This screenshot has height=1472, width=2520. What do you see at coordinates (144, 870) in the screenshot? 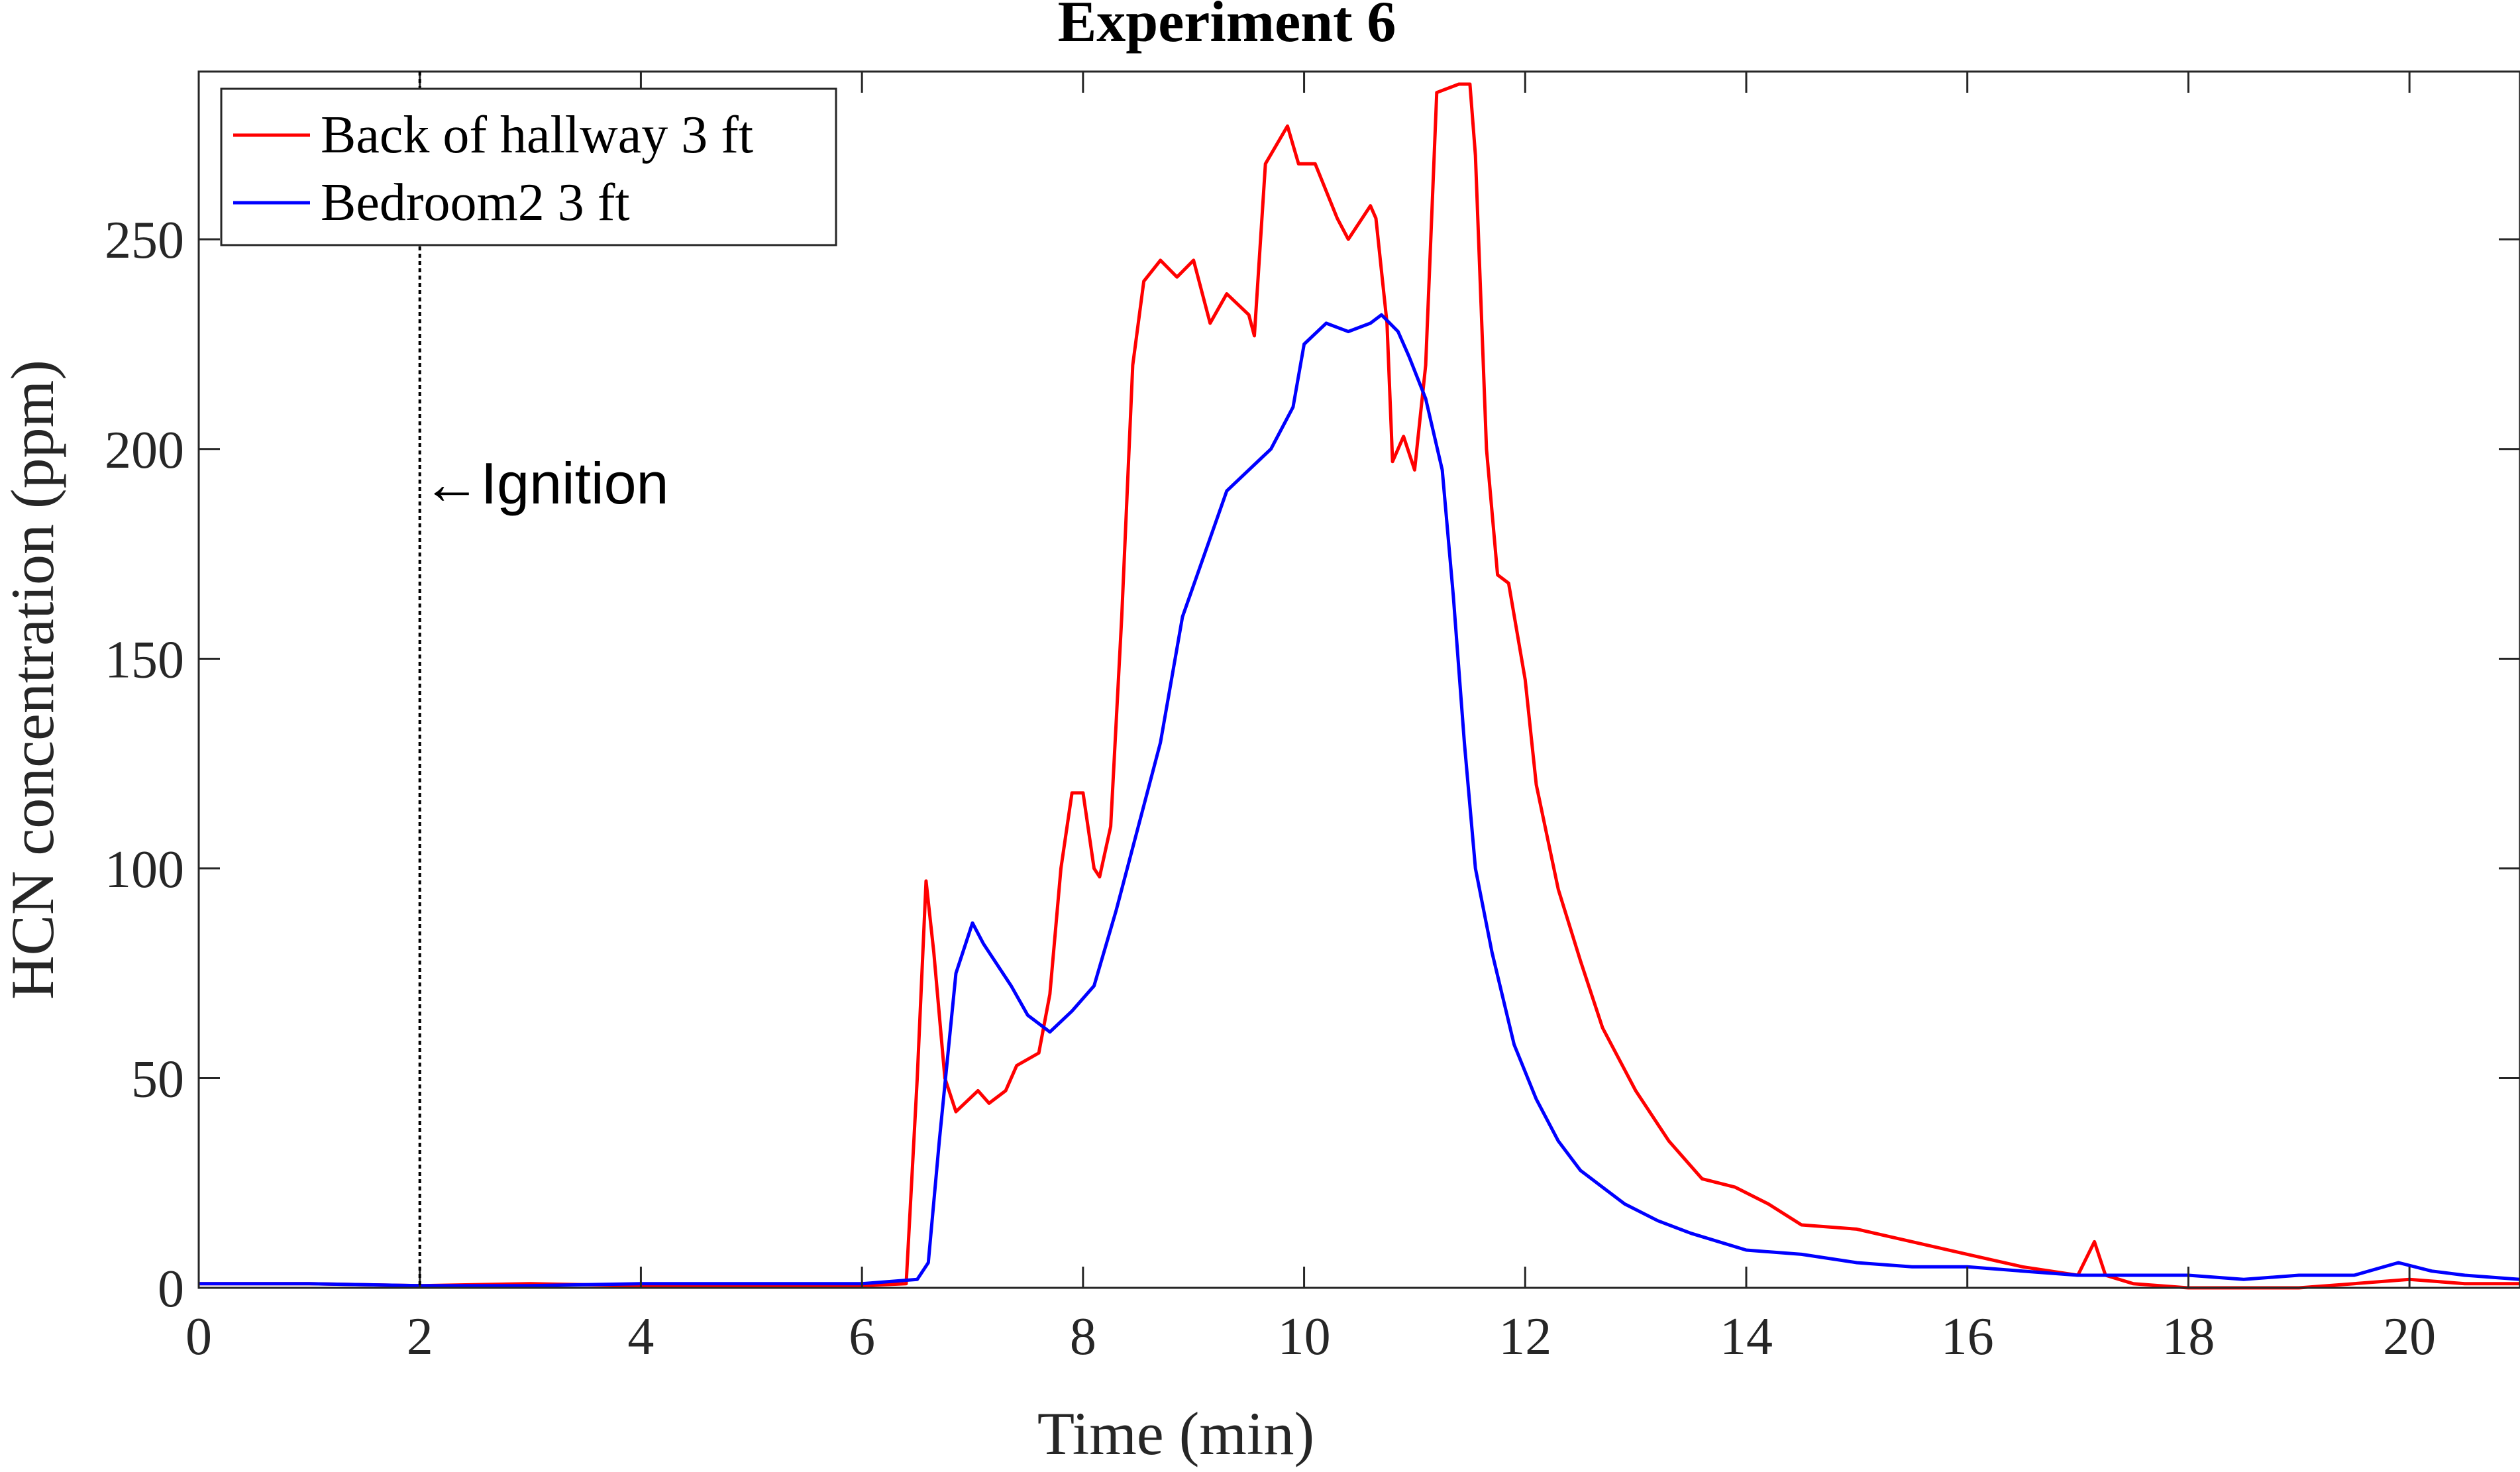
I see `y-tick-label: 100` at bounding box center [144, 870].